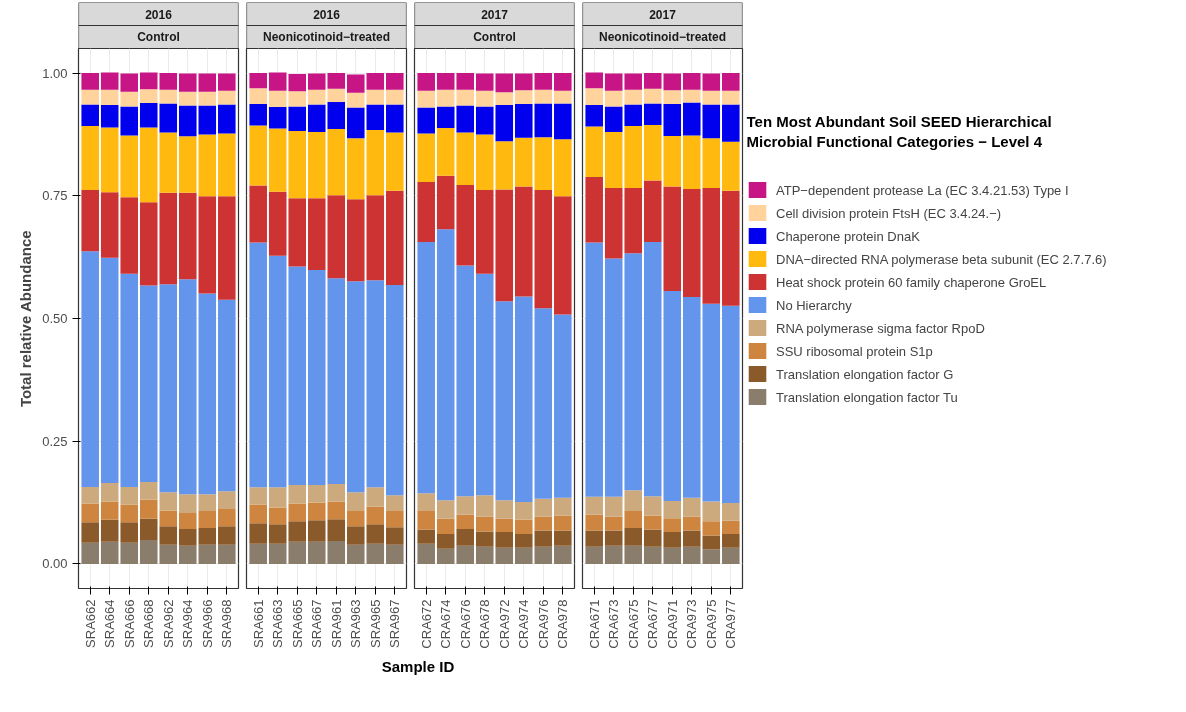  What do you see at coordinates (55, 196) in the screenshot?
I see `y-tick-label: 0.75` at bounding box center [55, 196].